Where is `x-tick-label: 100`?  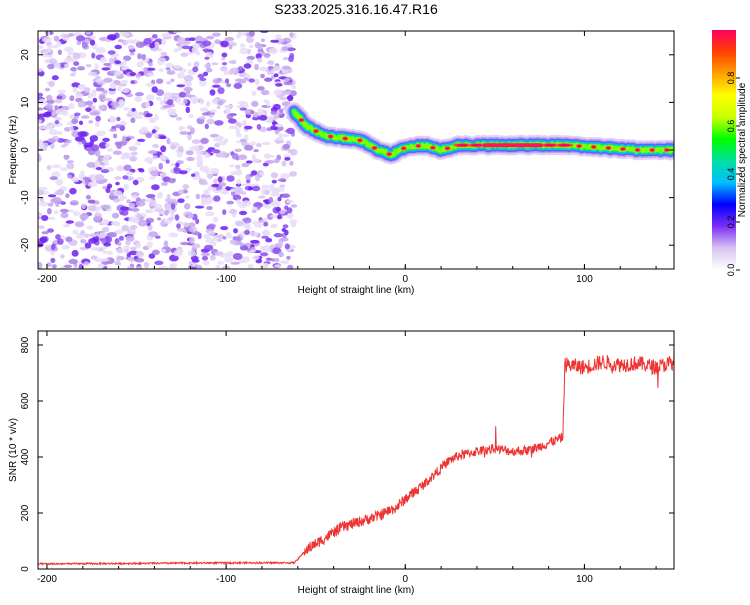 x-tick-label: 100 is located at coordinates (584, 279).